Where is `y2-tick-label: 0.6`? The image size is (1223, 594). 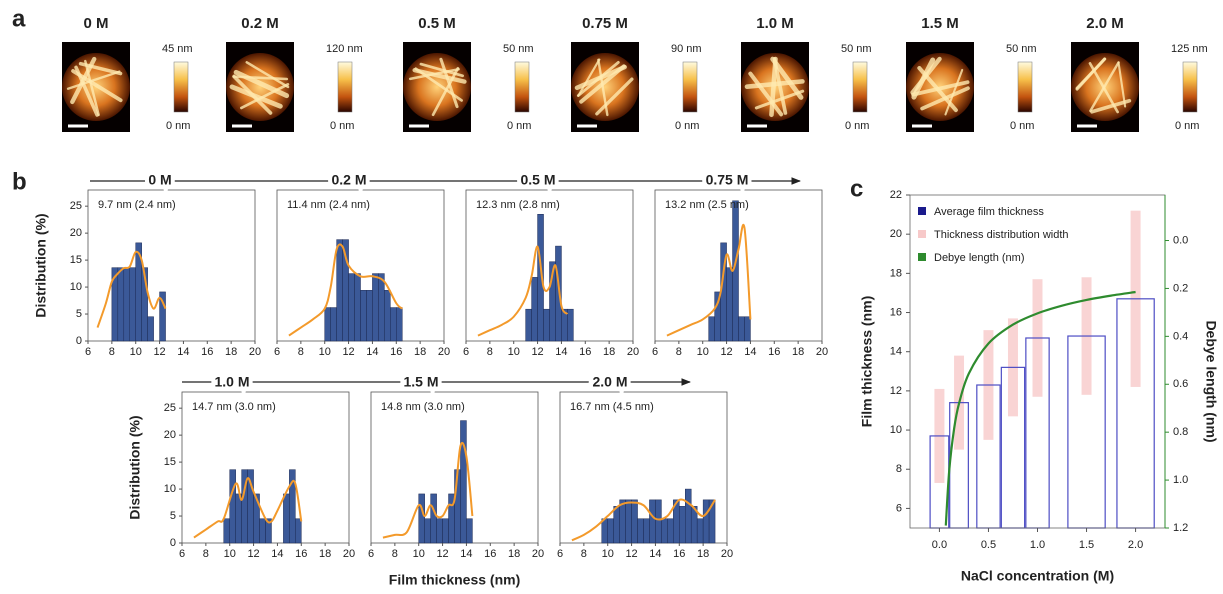 y2-tick-label: 0.6 is located at coordinates (1180, 384).